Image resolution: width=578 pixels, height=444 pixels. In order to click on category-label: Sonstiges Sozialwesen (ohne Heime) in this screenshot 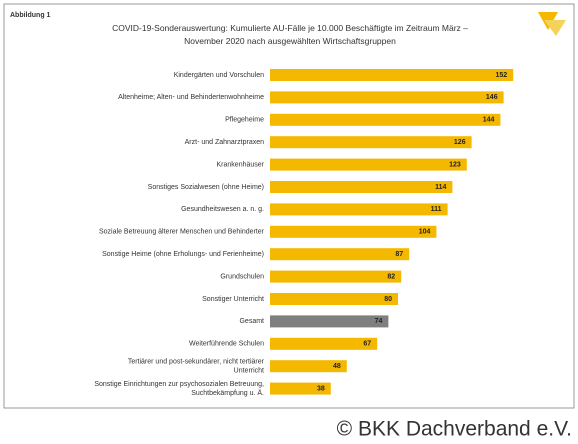, I will do `click(206, 187)`.